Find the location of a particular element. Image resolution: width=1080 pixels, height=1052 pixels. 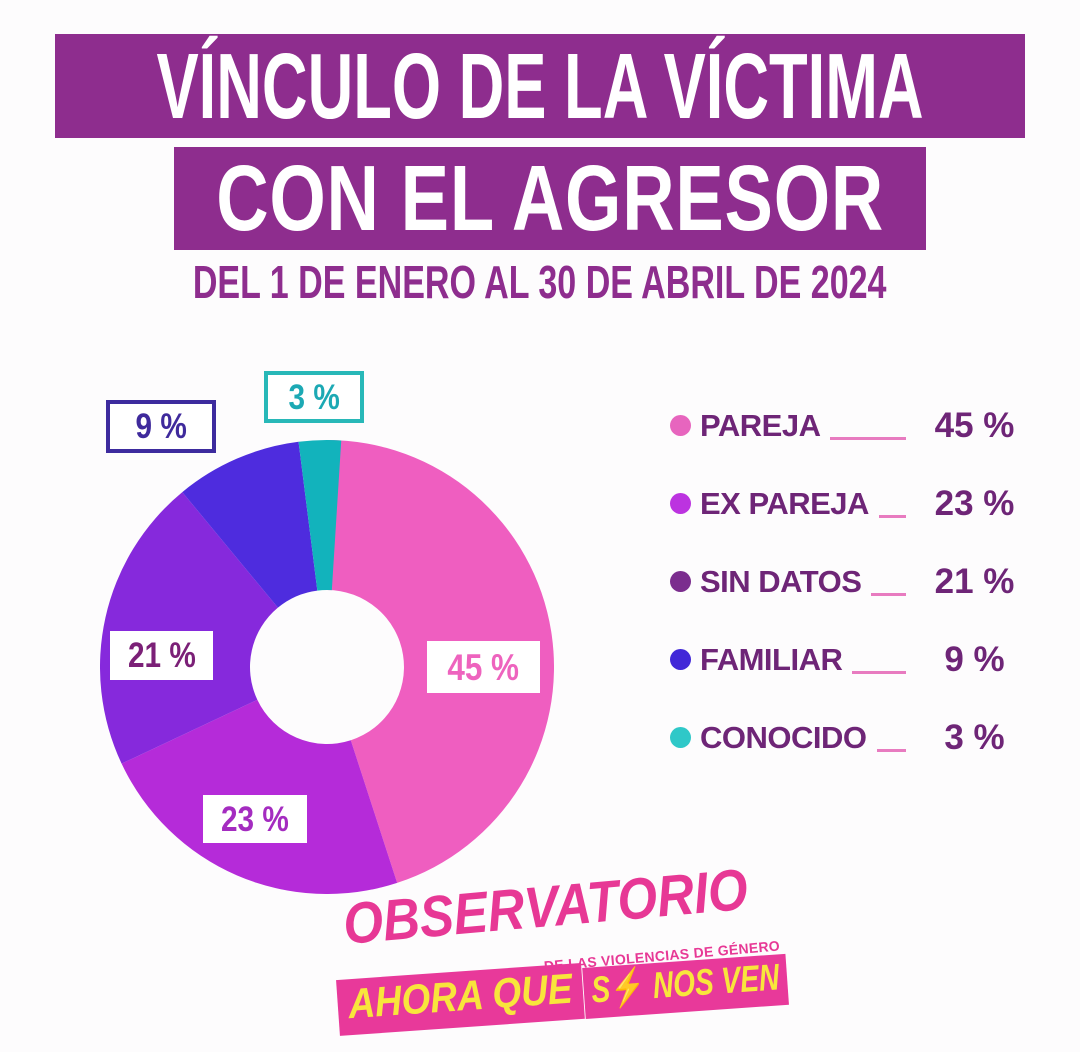

legend-row-familiar: FAMILIAR 9 % is located at coordinates (848, 659).